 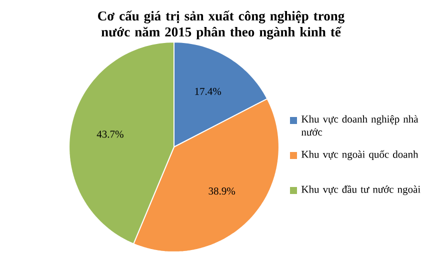 What do you see at coordinates (361, 190) in the screenshot?
I see `legend-label: Khu vực đầu tư nước ngoài` at bounding box center [361, 190].